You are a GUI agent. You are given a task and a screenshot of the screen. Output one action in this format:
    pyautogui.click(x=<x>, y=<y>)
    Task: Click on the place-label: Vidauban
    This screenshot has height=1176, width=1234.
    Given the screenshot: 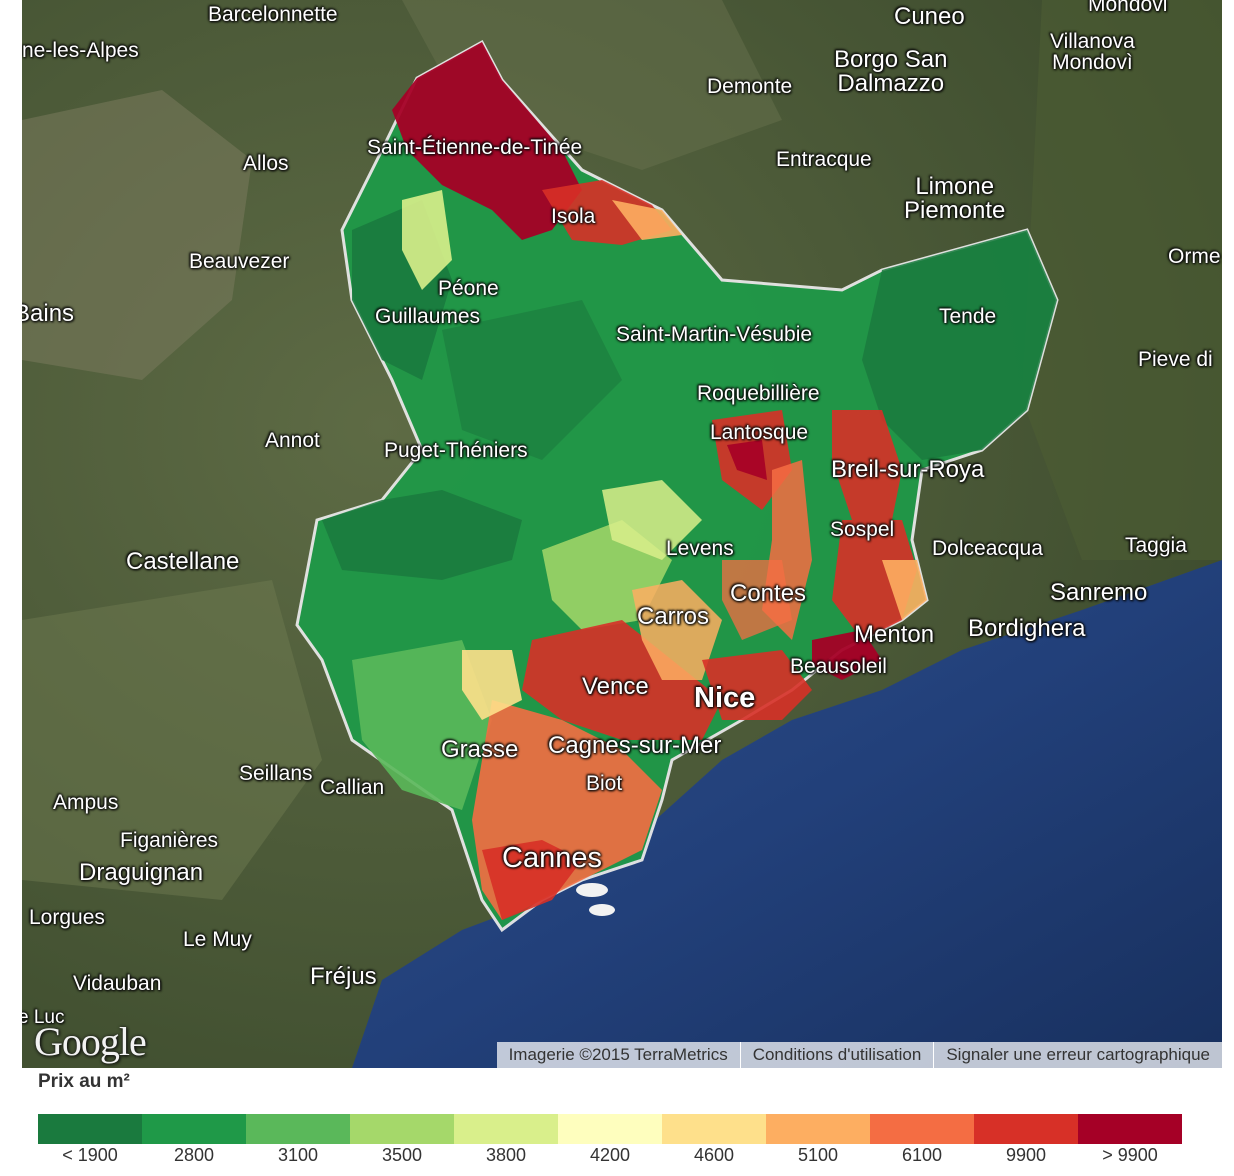 What is the action you would take?
    pyautogui.click(x=117, y=983)
    